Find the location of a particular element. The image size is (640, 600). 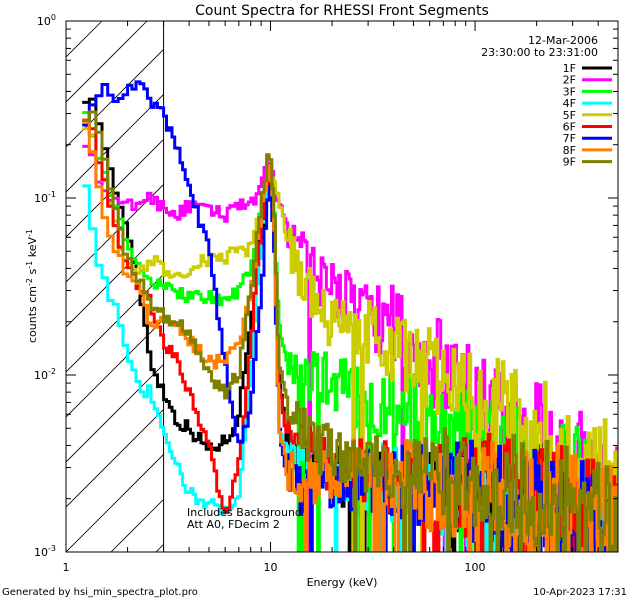

legend-label-2f: 2F is located at coordinates (569, 80).